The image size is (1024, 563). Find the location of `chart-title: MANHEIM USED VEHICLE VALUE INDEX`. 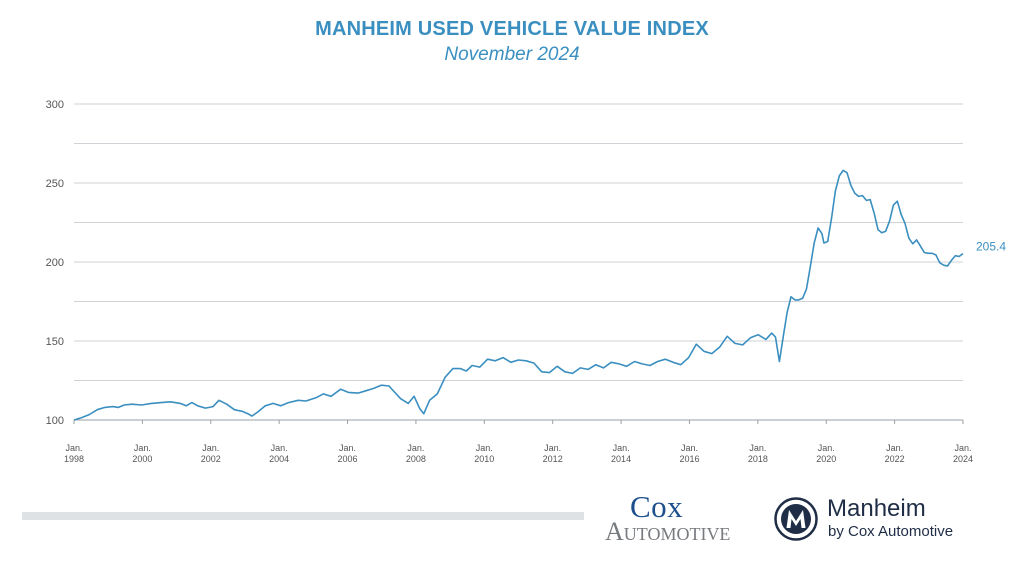

chart-title: MANHEIM USED VEHICLE VALUE INDEX is located at coordinates (512, 29).